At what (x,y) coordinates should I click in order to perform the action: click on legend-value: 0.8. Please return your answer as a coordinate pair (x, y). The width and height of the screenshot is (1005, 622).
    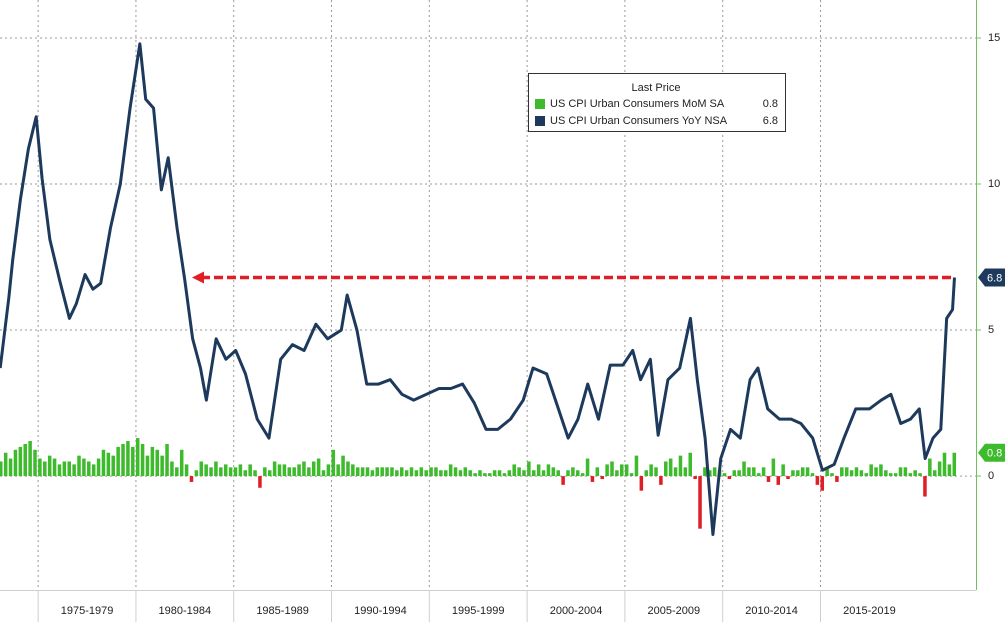
    Looking at the image, I should click on (770, 104).